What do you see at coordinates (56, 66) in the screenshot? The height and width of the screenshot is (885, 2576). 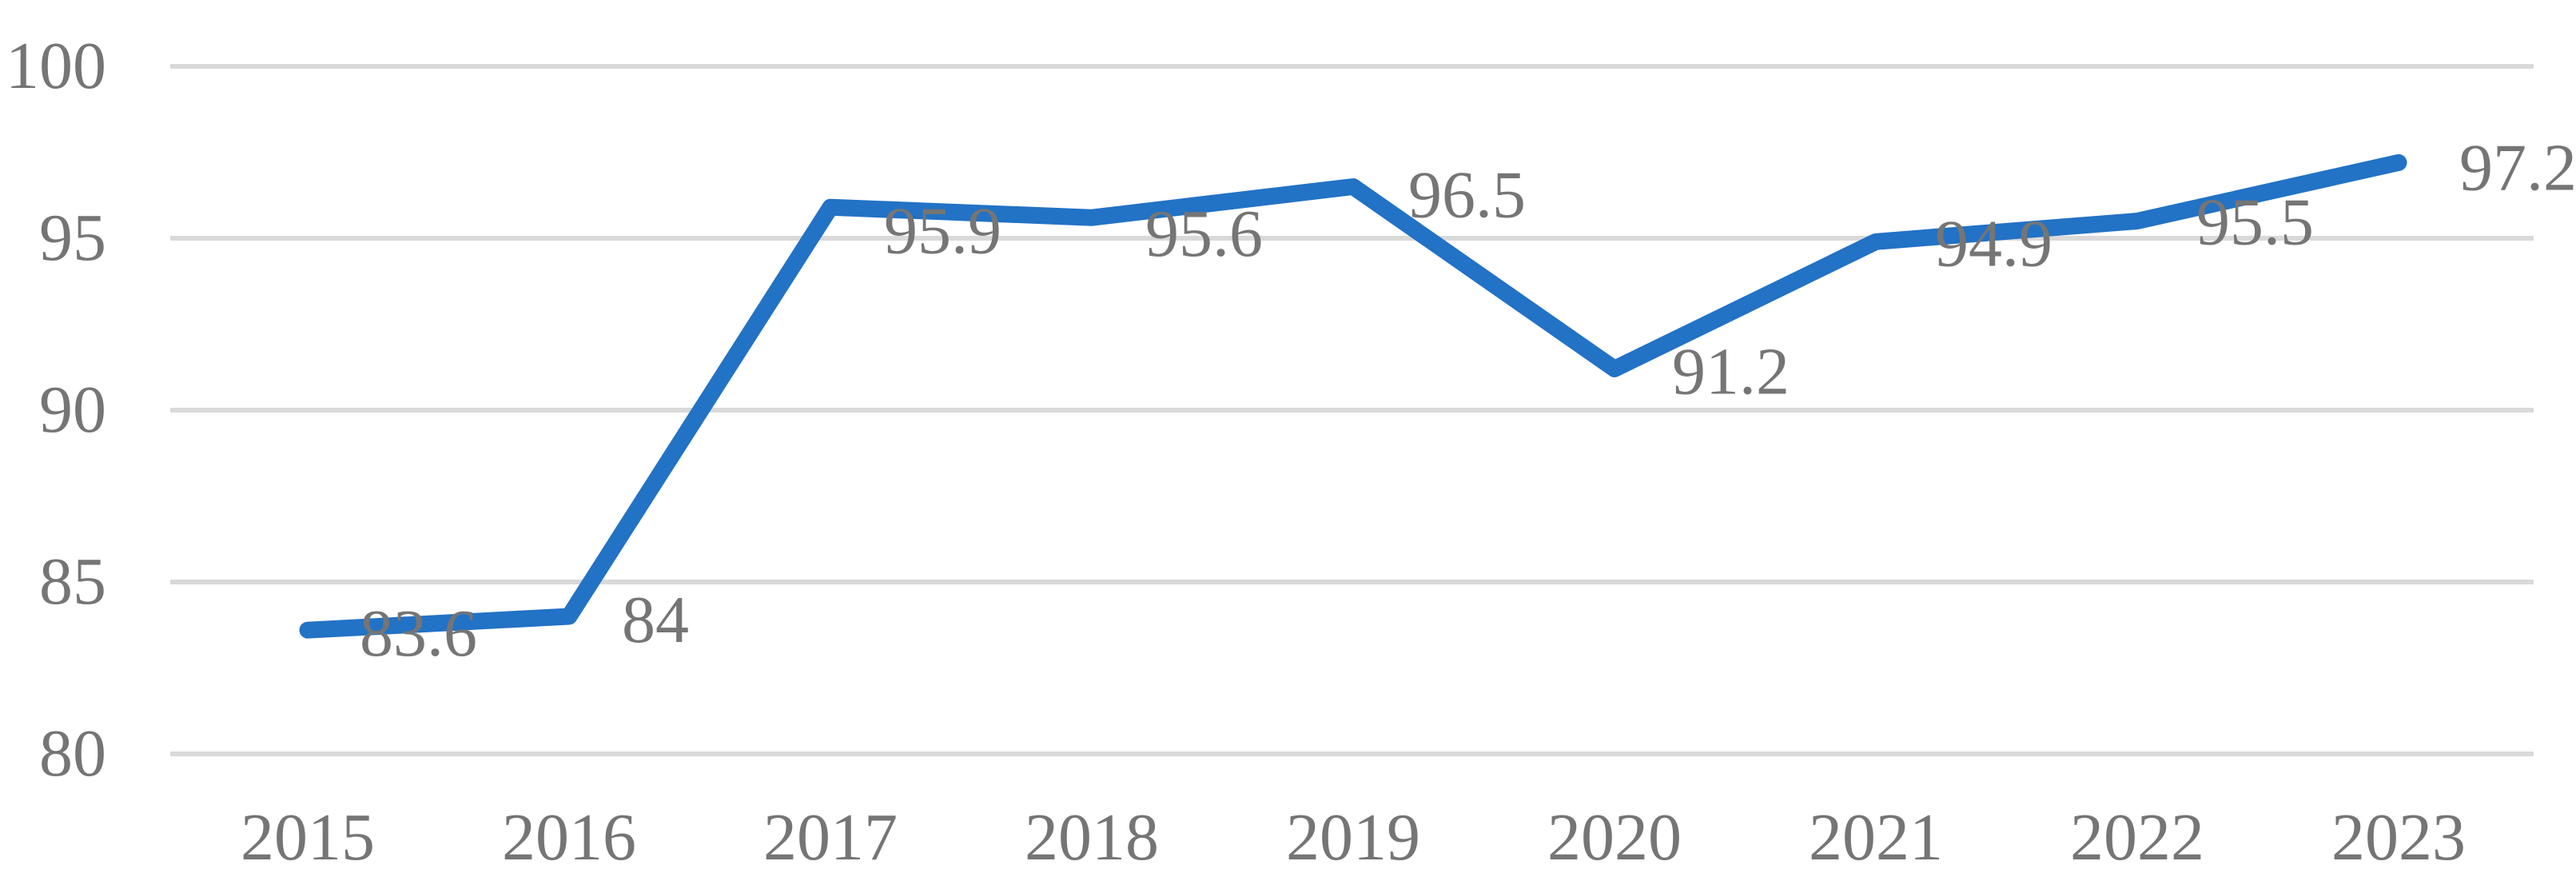 I see `y-tick-label: 100` at bounding box center [56, 66].